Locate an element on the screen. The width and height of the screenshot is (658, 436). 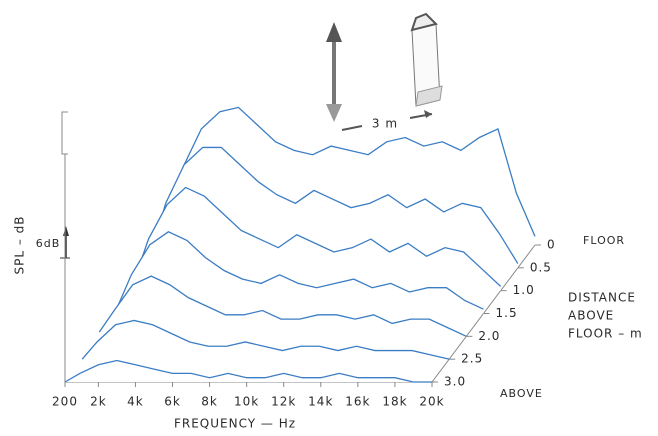
x-tick-label: 6k is located at coordinates (172, 402).